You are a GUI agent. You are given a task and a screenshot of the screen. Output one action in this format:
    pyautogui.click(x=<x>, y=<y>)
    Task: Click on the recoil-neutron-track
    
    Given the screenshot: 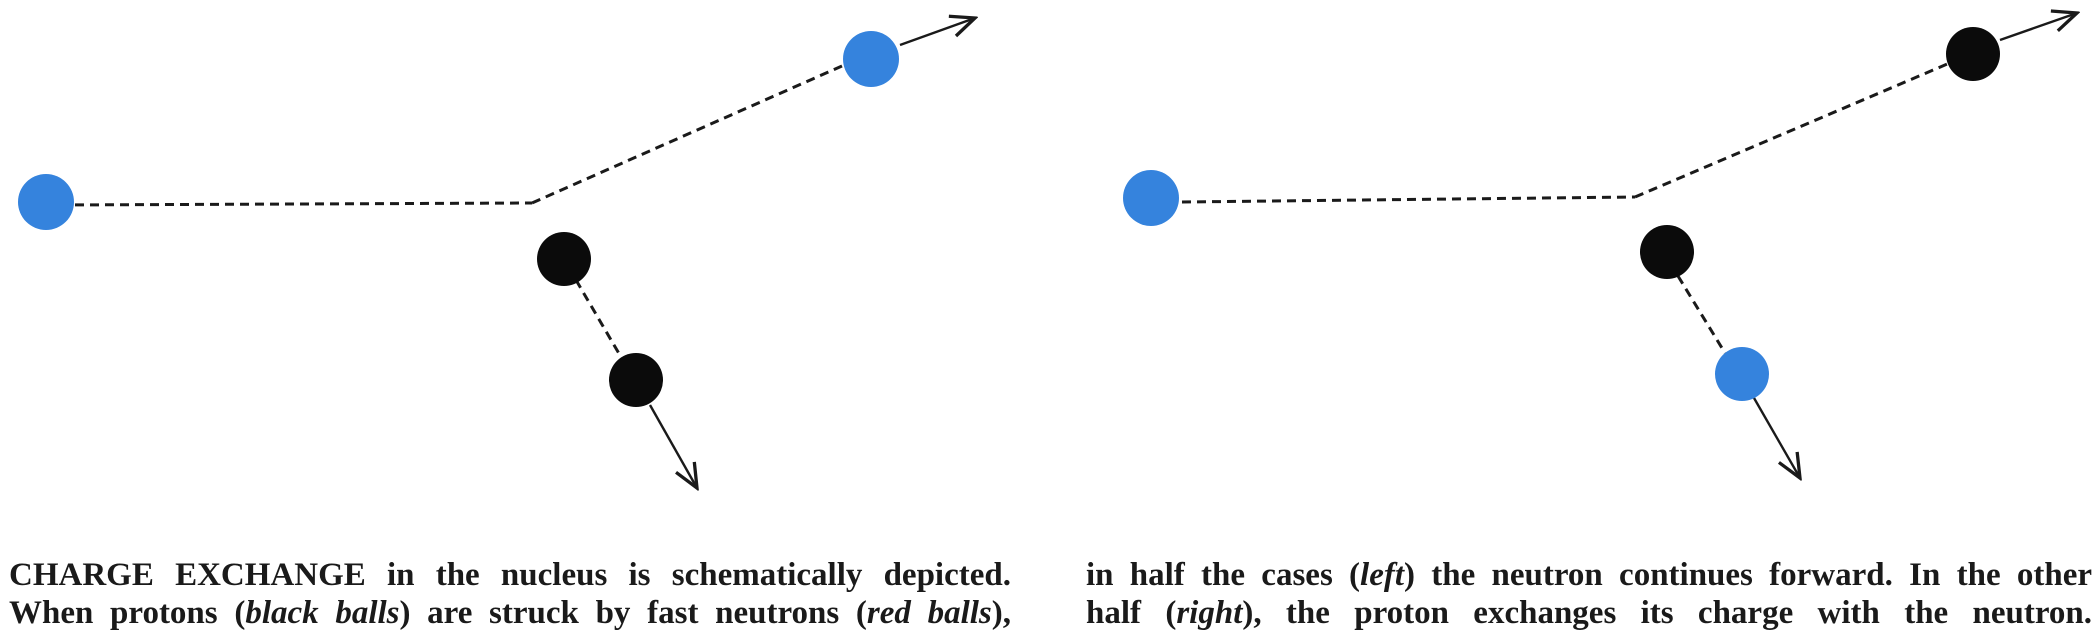 What is the action you would take?
    pyautogui.click(x=1701, y=314)
    